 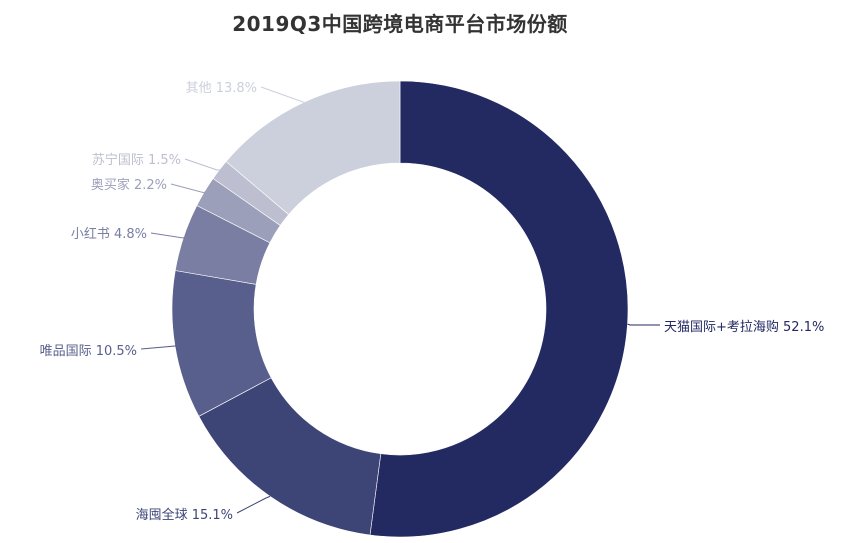 I want to click on chart-title: 2019Q3中国跨境电商平台市场份额, so click(x=400, y=24).